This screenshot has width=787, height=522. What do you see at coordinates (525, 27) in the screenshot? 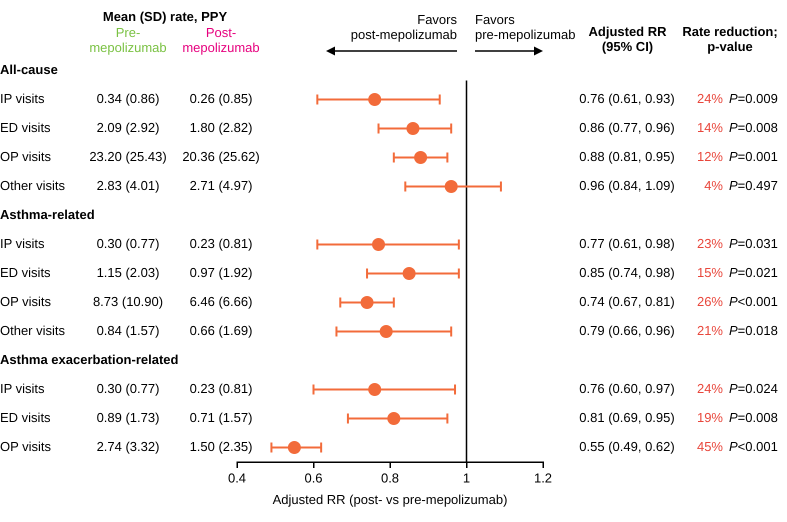
I see `text: Favors pre-mepolizumab` at bounding box center [525, 27].